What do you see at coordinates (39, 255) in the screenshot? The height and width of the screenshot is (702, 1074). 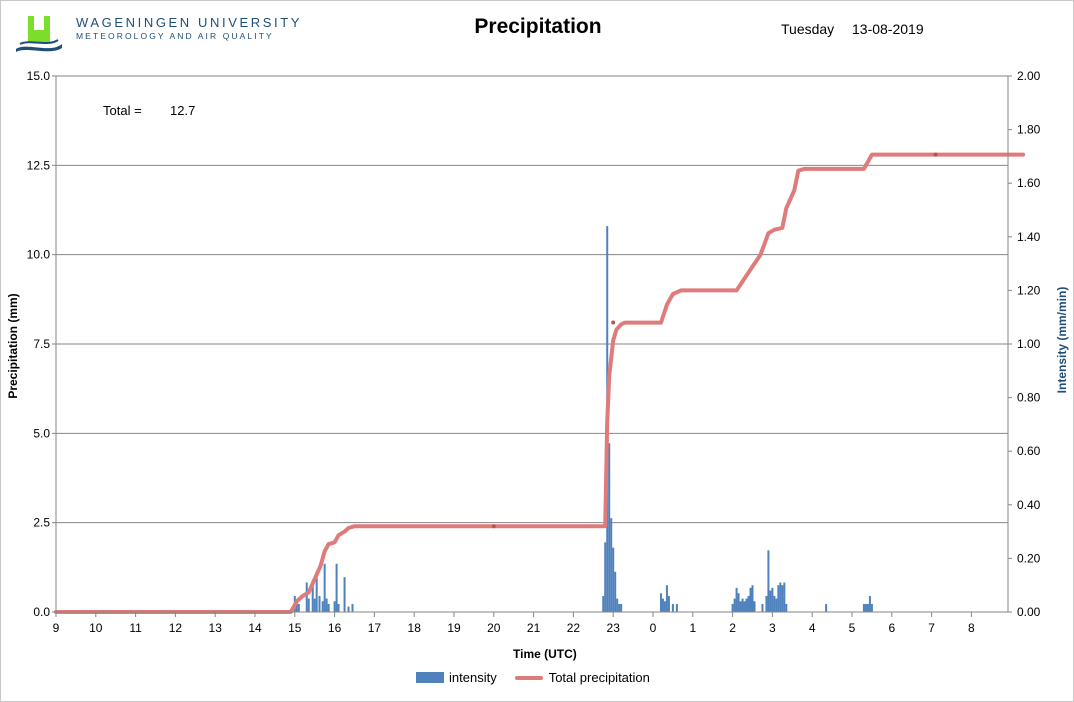 I see `y-left-tick-label: 10.0` at bounding box center [39, 255].